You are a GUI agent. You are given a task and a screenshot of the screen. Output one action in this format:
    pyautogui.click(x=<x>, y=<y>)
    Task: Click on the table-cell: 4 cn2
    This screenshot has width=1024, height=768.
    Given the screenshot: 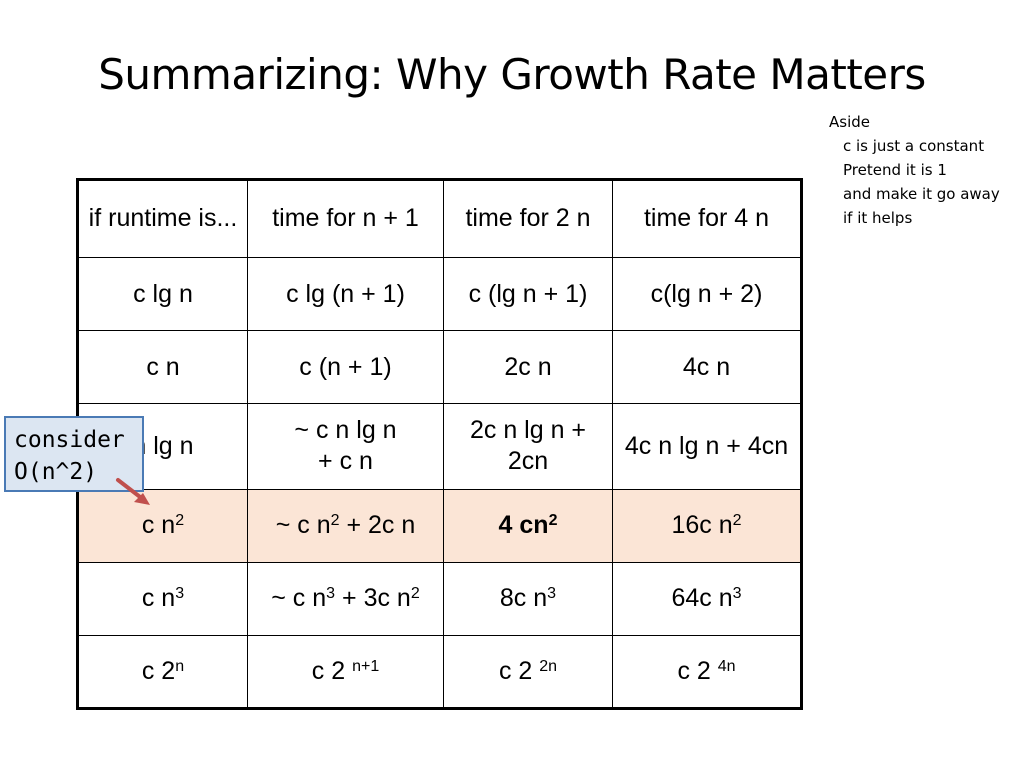 What is the action you would take?
    pyautogui.click(x=528, y=525)
    